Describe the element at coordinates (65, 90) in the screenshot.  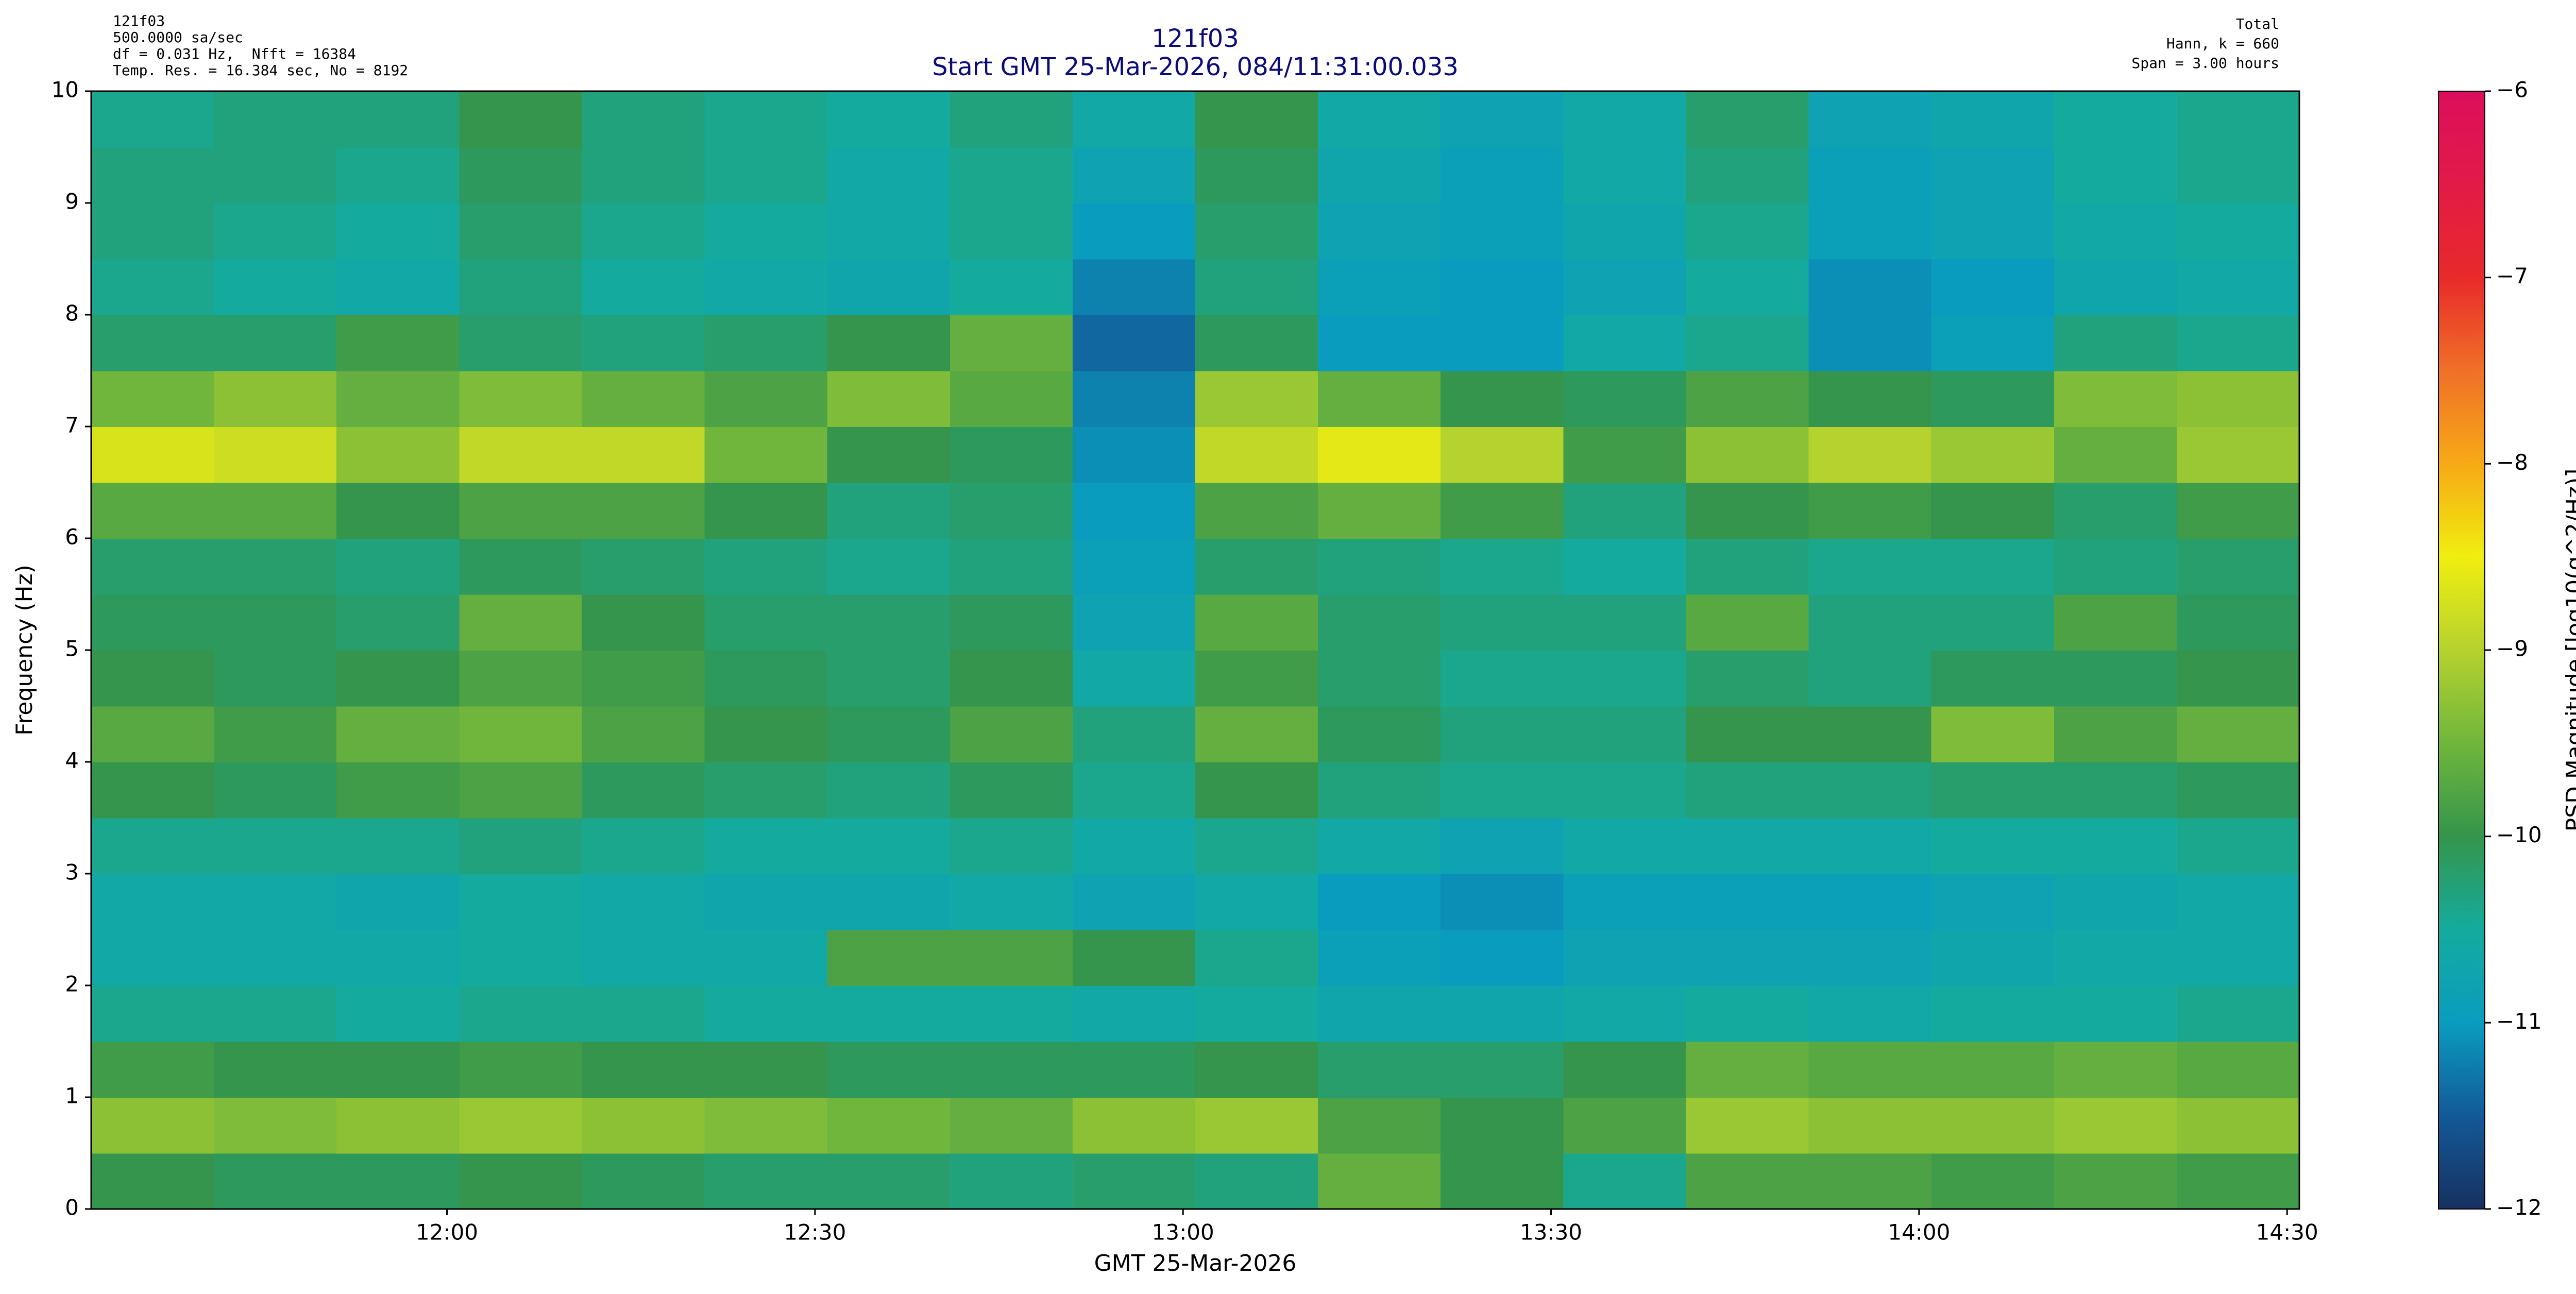
I see `y-tick-label: 10` at that location.